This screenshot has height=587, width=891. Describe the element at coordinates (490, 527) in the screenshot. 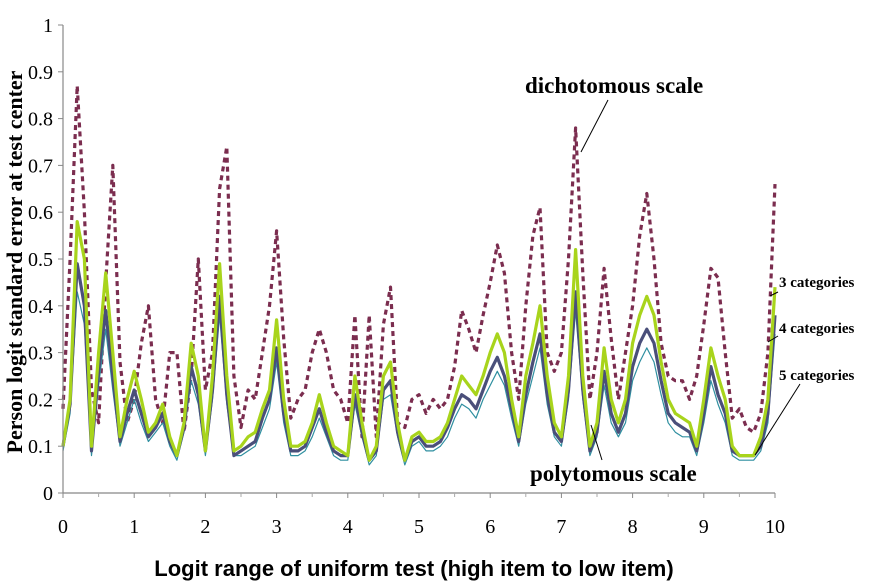

I see `x-tick-label: 6` at that location.